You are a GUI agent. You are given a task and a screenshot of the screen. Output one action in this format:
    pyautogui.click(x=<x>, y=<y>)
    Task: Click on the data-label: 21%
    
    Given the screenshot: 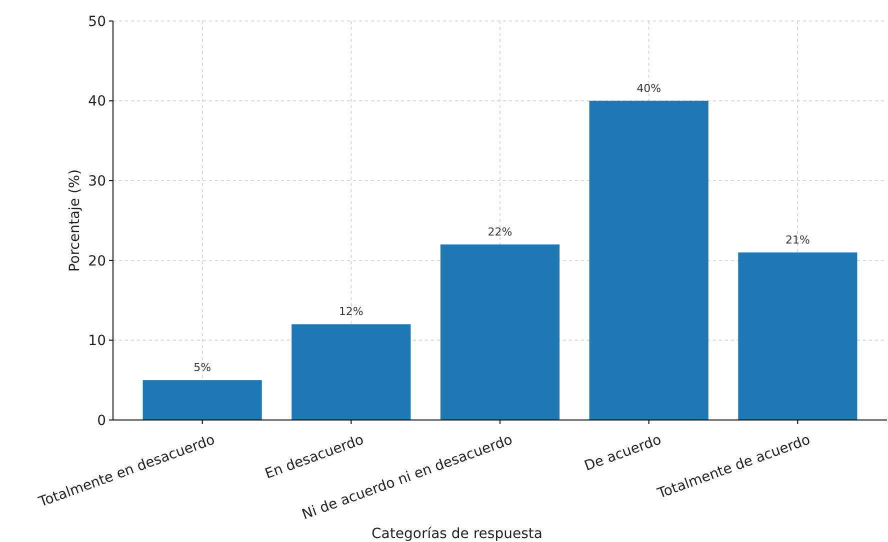 What is the action you would take?
    pyautogui.click(x=797, y=239)
    